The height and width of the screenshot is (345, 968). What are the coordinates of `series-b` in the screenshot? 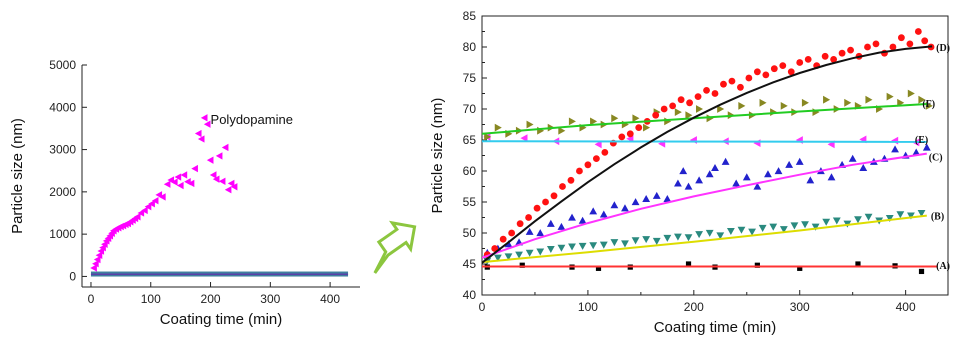 It's located at (704, 237).